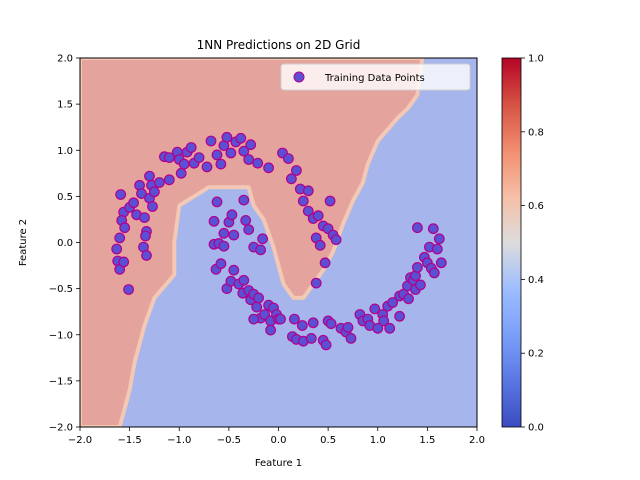  What do you see at coordinates (536, 59) in the screenshot?
I see `colorbar-tick-label: 1.0` at bounding box center [536, 59].